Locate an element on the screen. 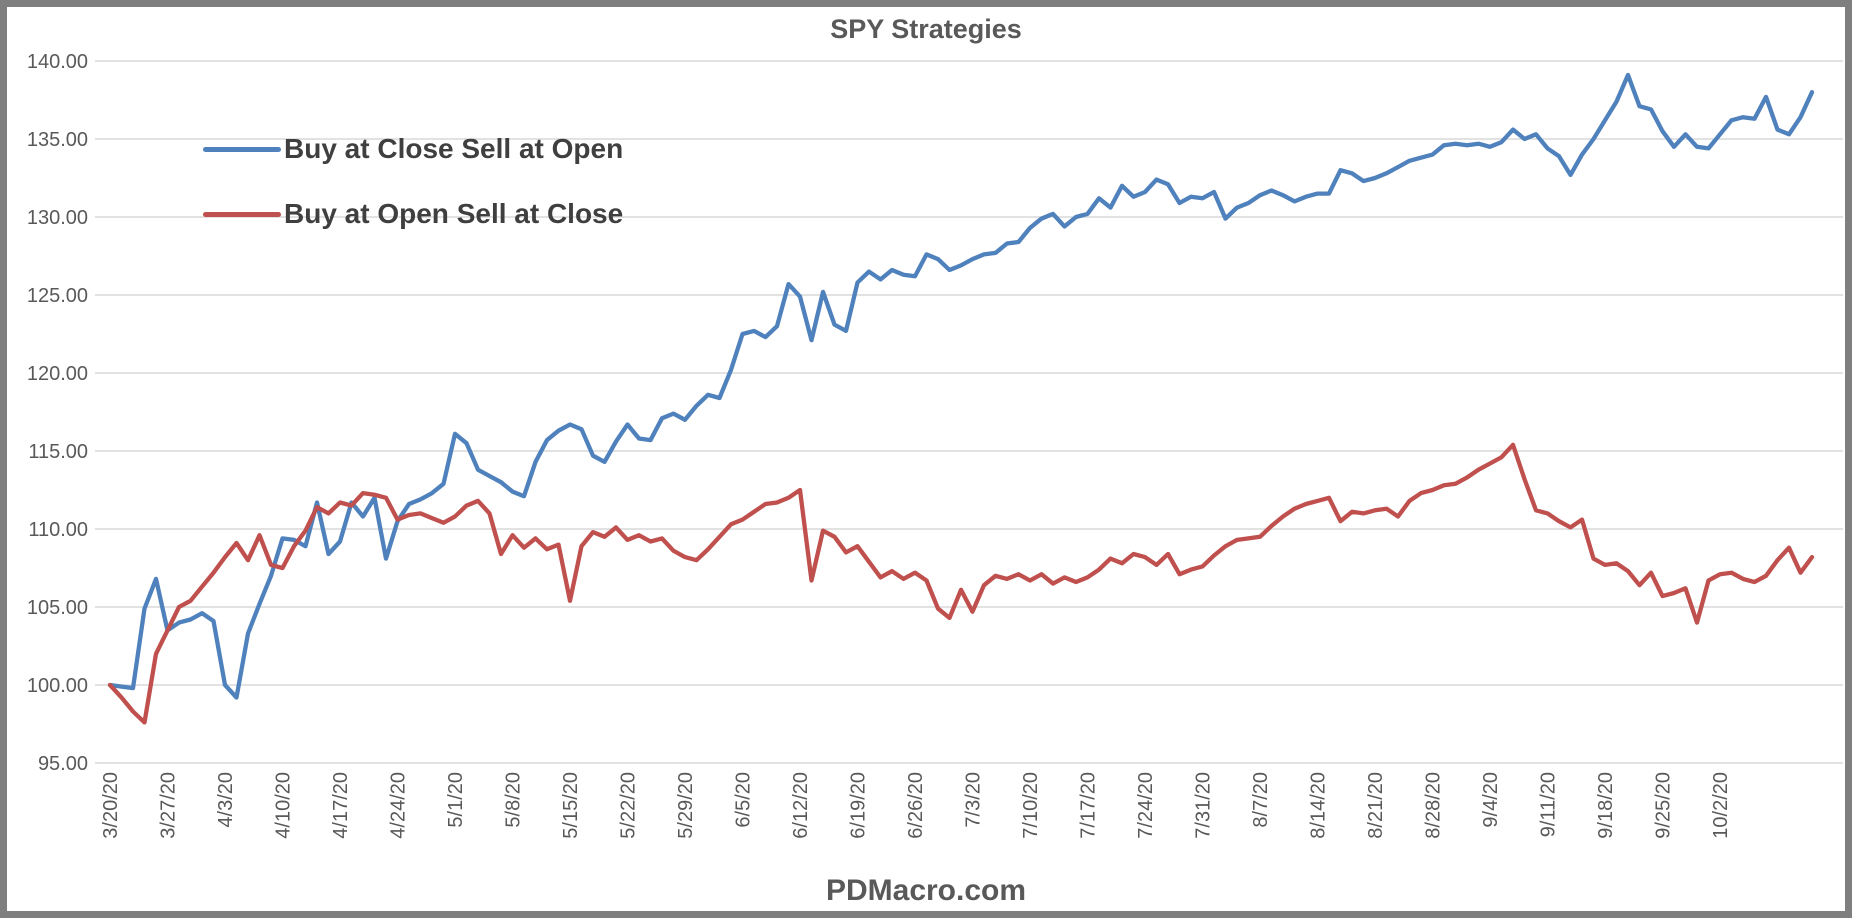 The height and width of the screenshot is (918, 1852). x-axis-tick-label: 7/24/20 is located at coordinates (1146, 805).